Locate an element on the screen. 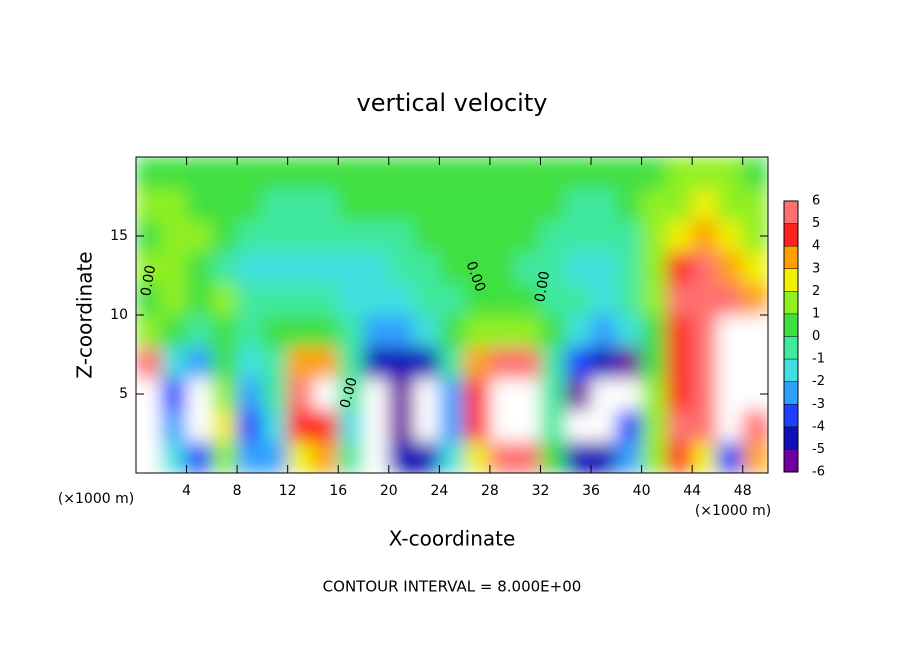 The image size is (904, 654). colorbar-tick-label: 4 is located at coordinates (816, 246).